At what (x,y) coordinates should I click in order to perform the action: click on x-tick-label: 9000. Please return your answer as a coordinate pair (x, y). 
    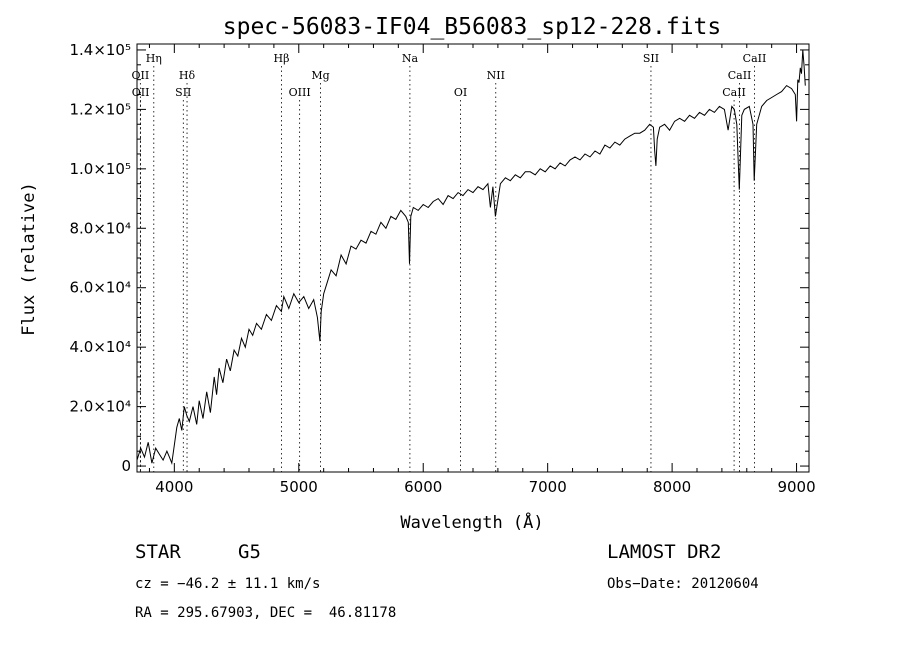
    Looking at the image, I should click on (796, 487).